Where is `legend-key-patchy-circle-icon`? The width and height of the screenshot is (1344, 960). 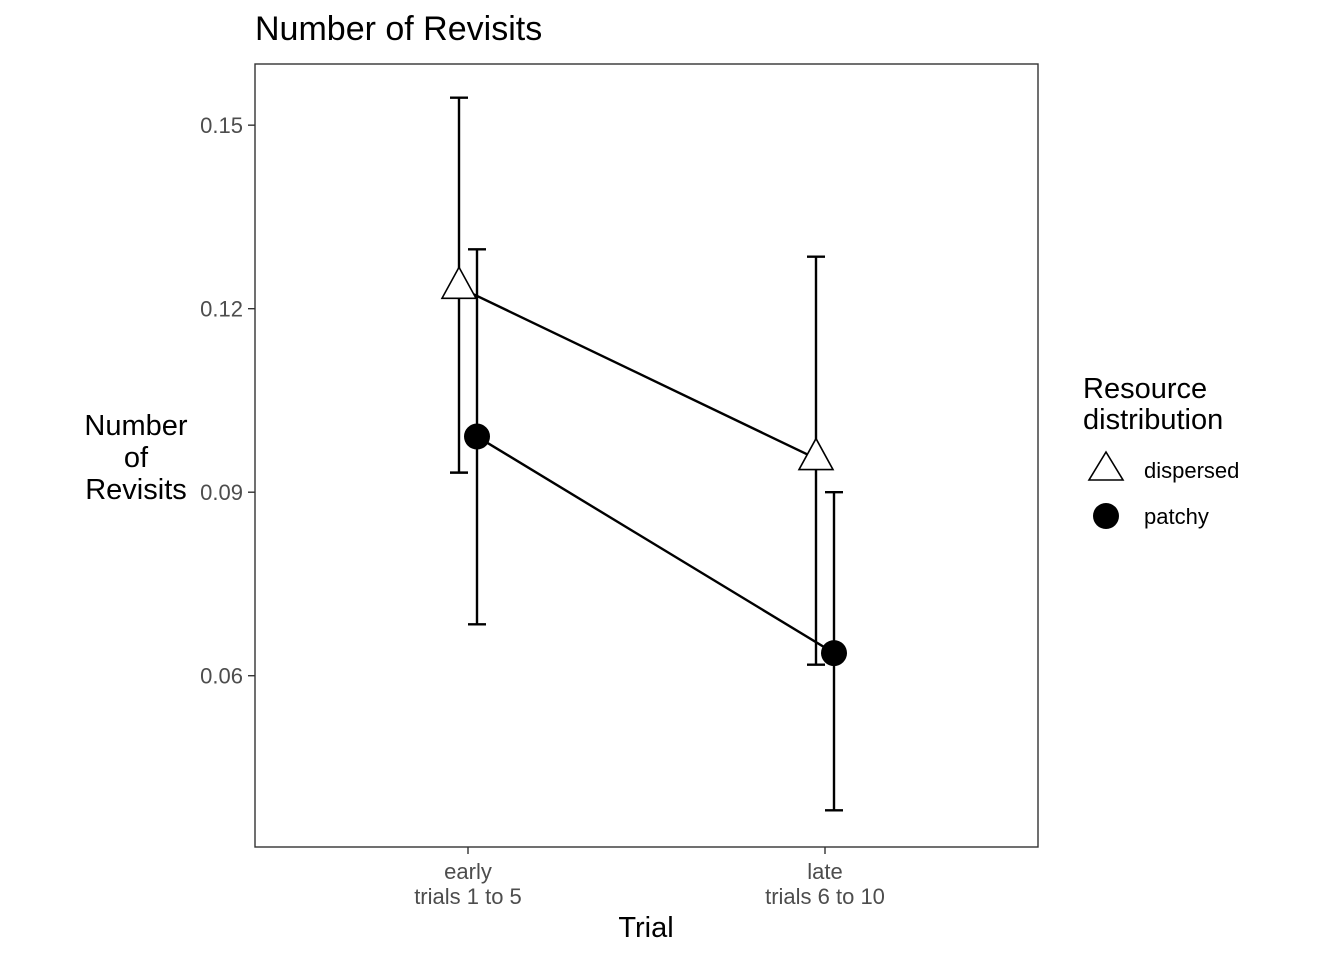
legend-key-patchy-circle-icon is located at coordinates (1106, 516).